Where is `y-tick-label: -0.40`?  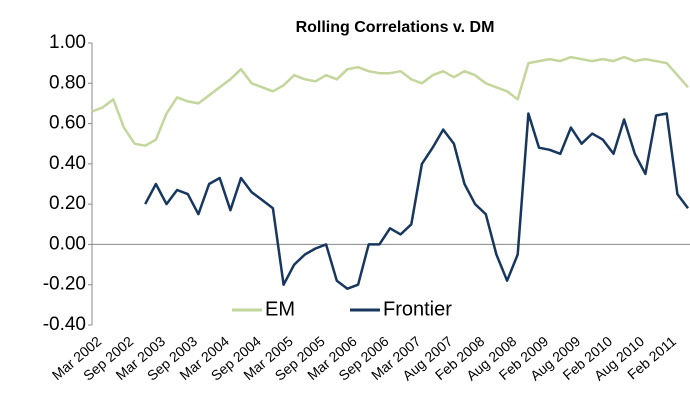
y-tick-label: -0.40 is located at coordinates (64, 324).